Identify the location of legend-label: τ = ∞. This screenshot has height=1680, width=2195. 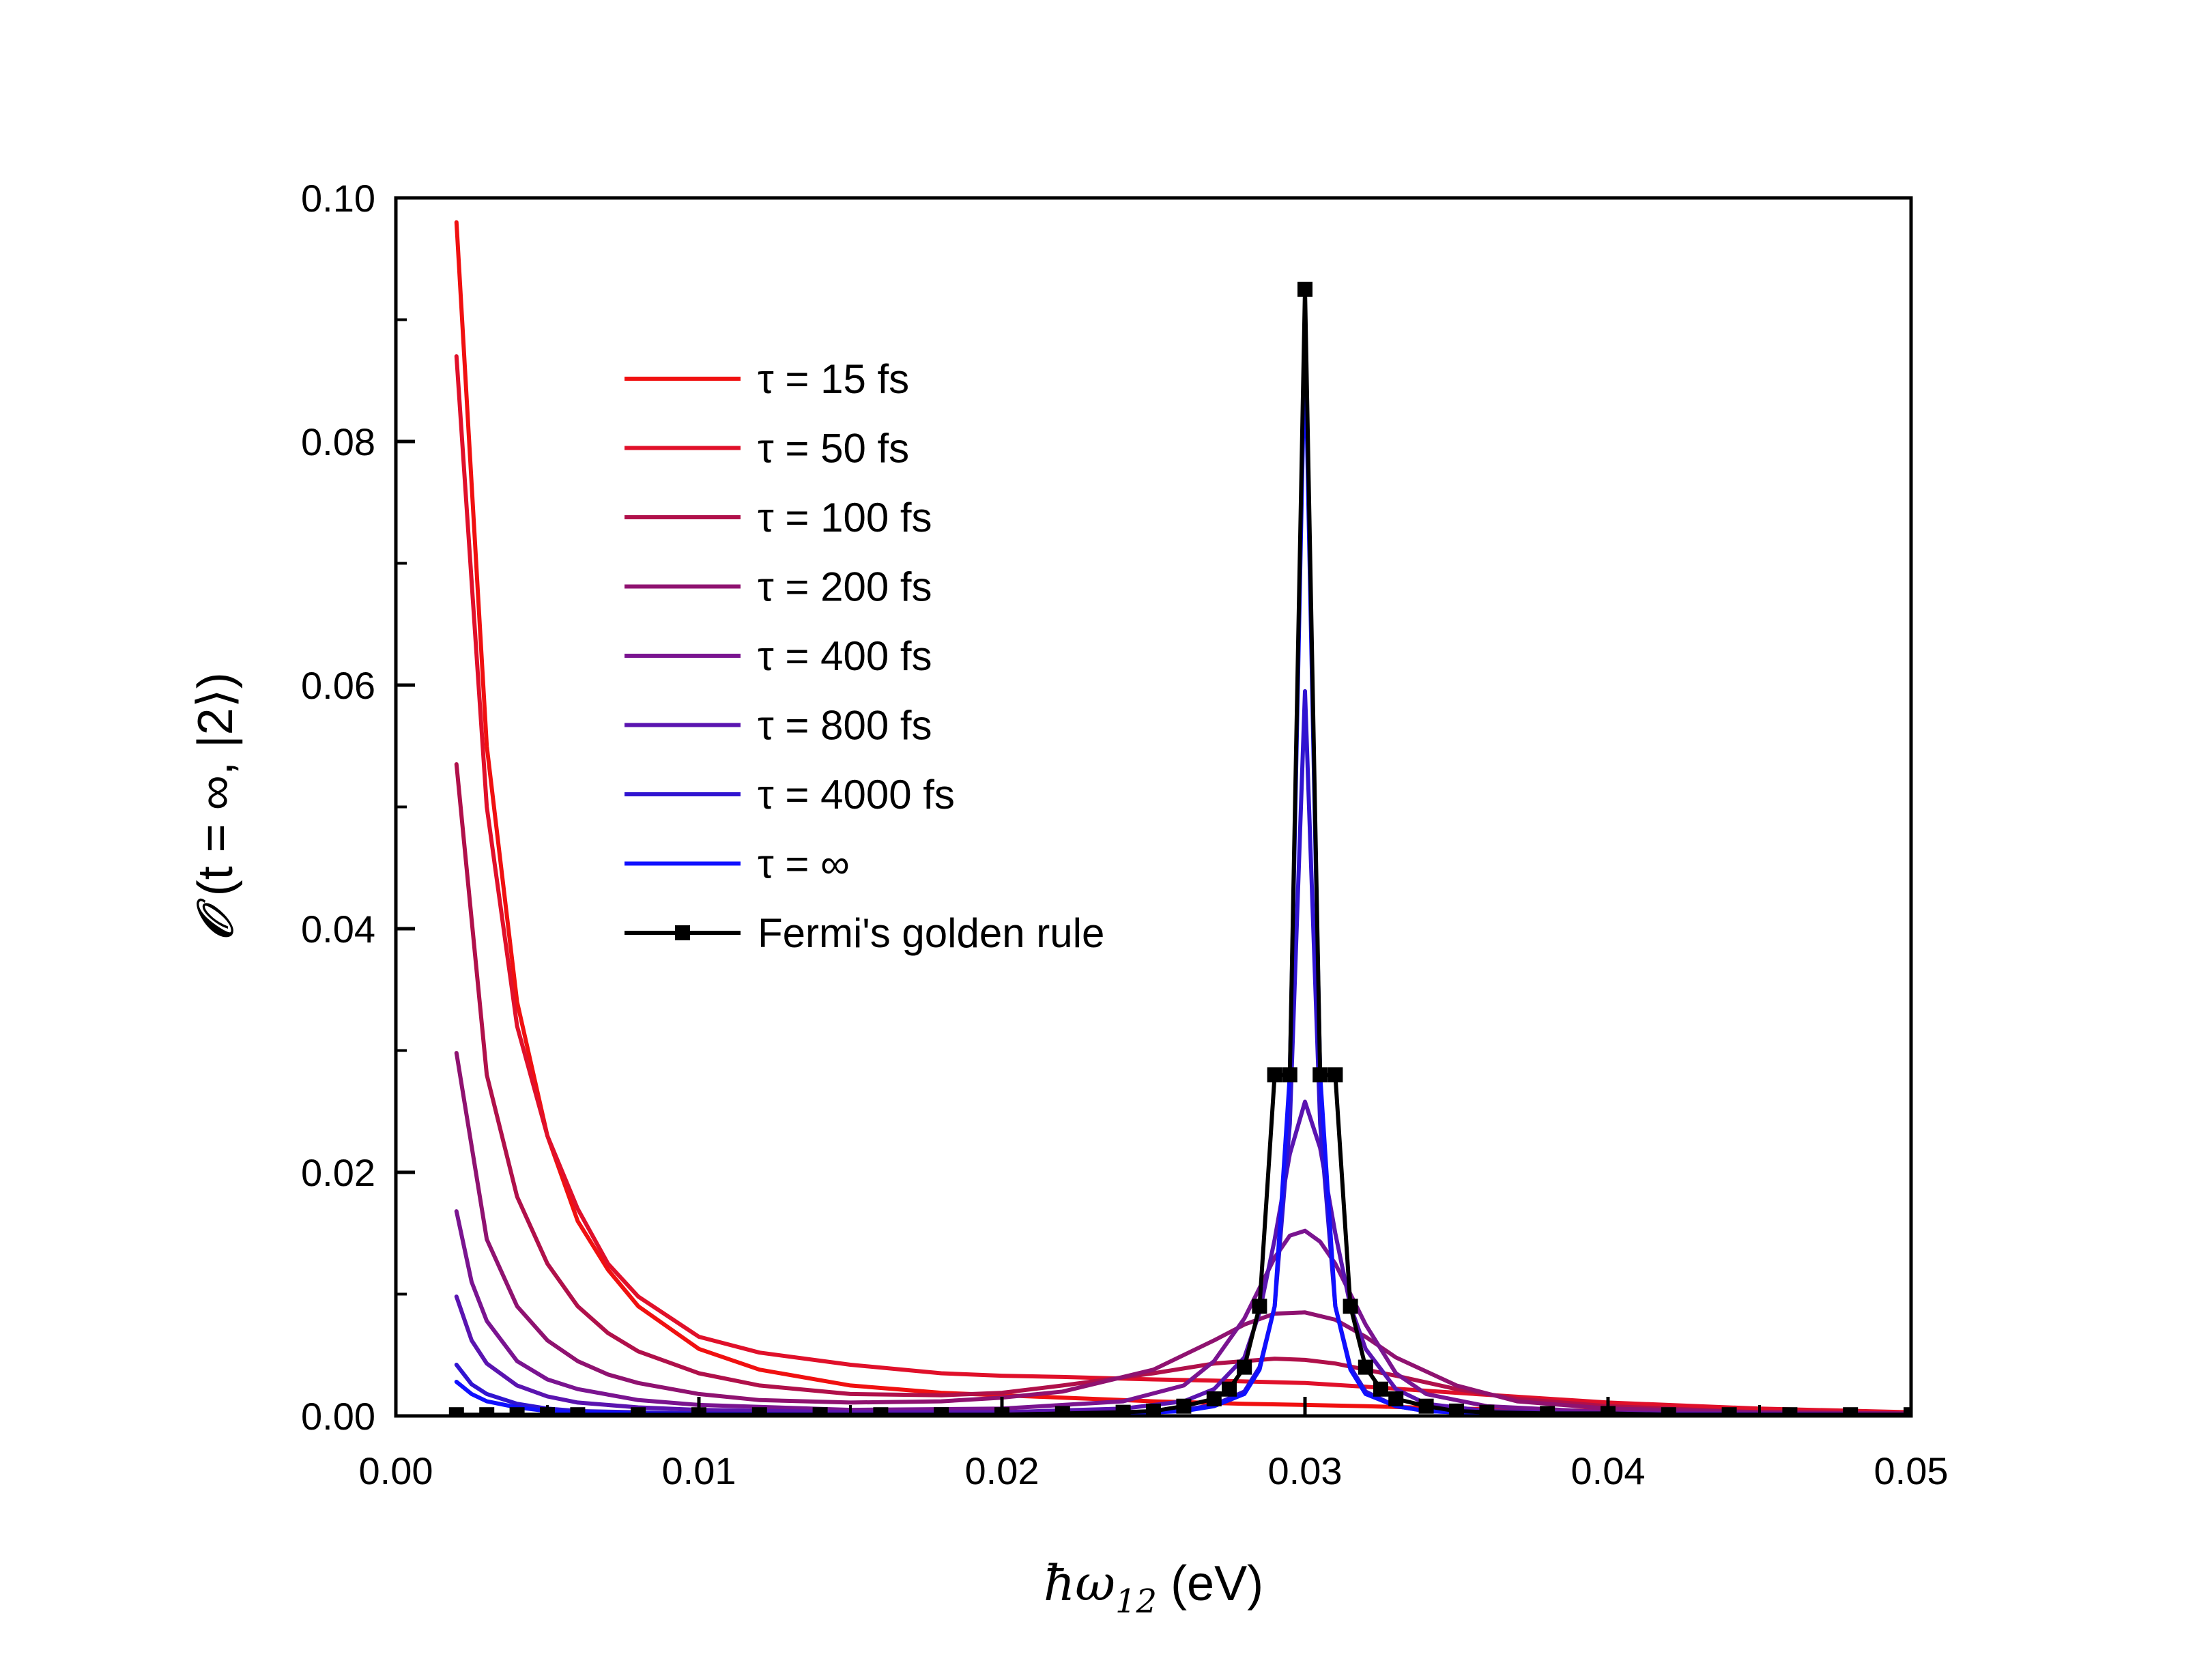
(804, 864).